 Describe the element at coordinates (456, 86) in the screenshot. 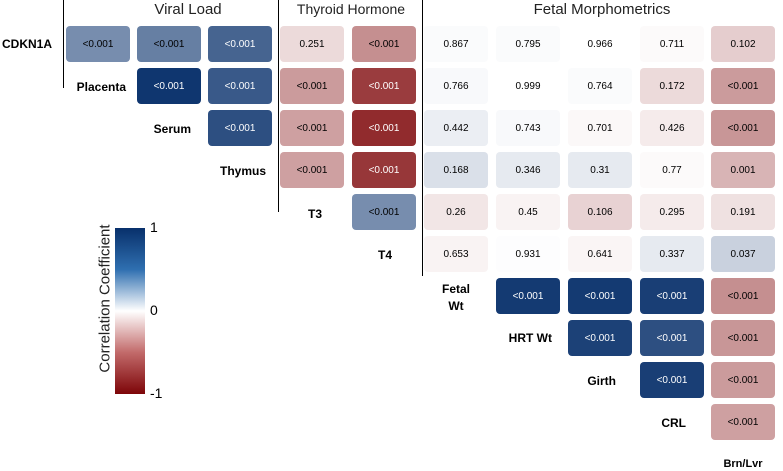

I see `heatmap-cell-1-6: 0.766` at that location.